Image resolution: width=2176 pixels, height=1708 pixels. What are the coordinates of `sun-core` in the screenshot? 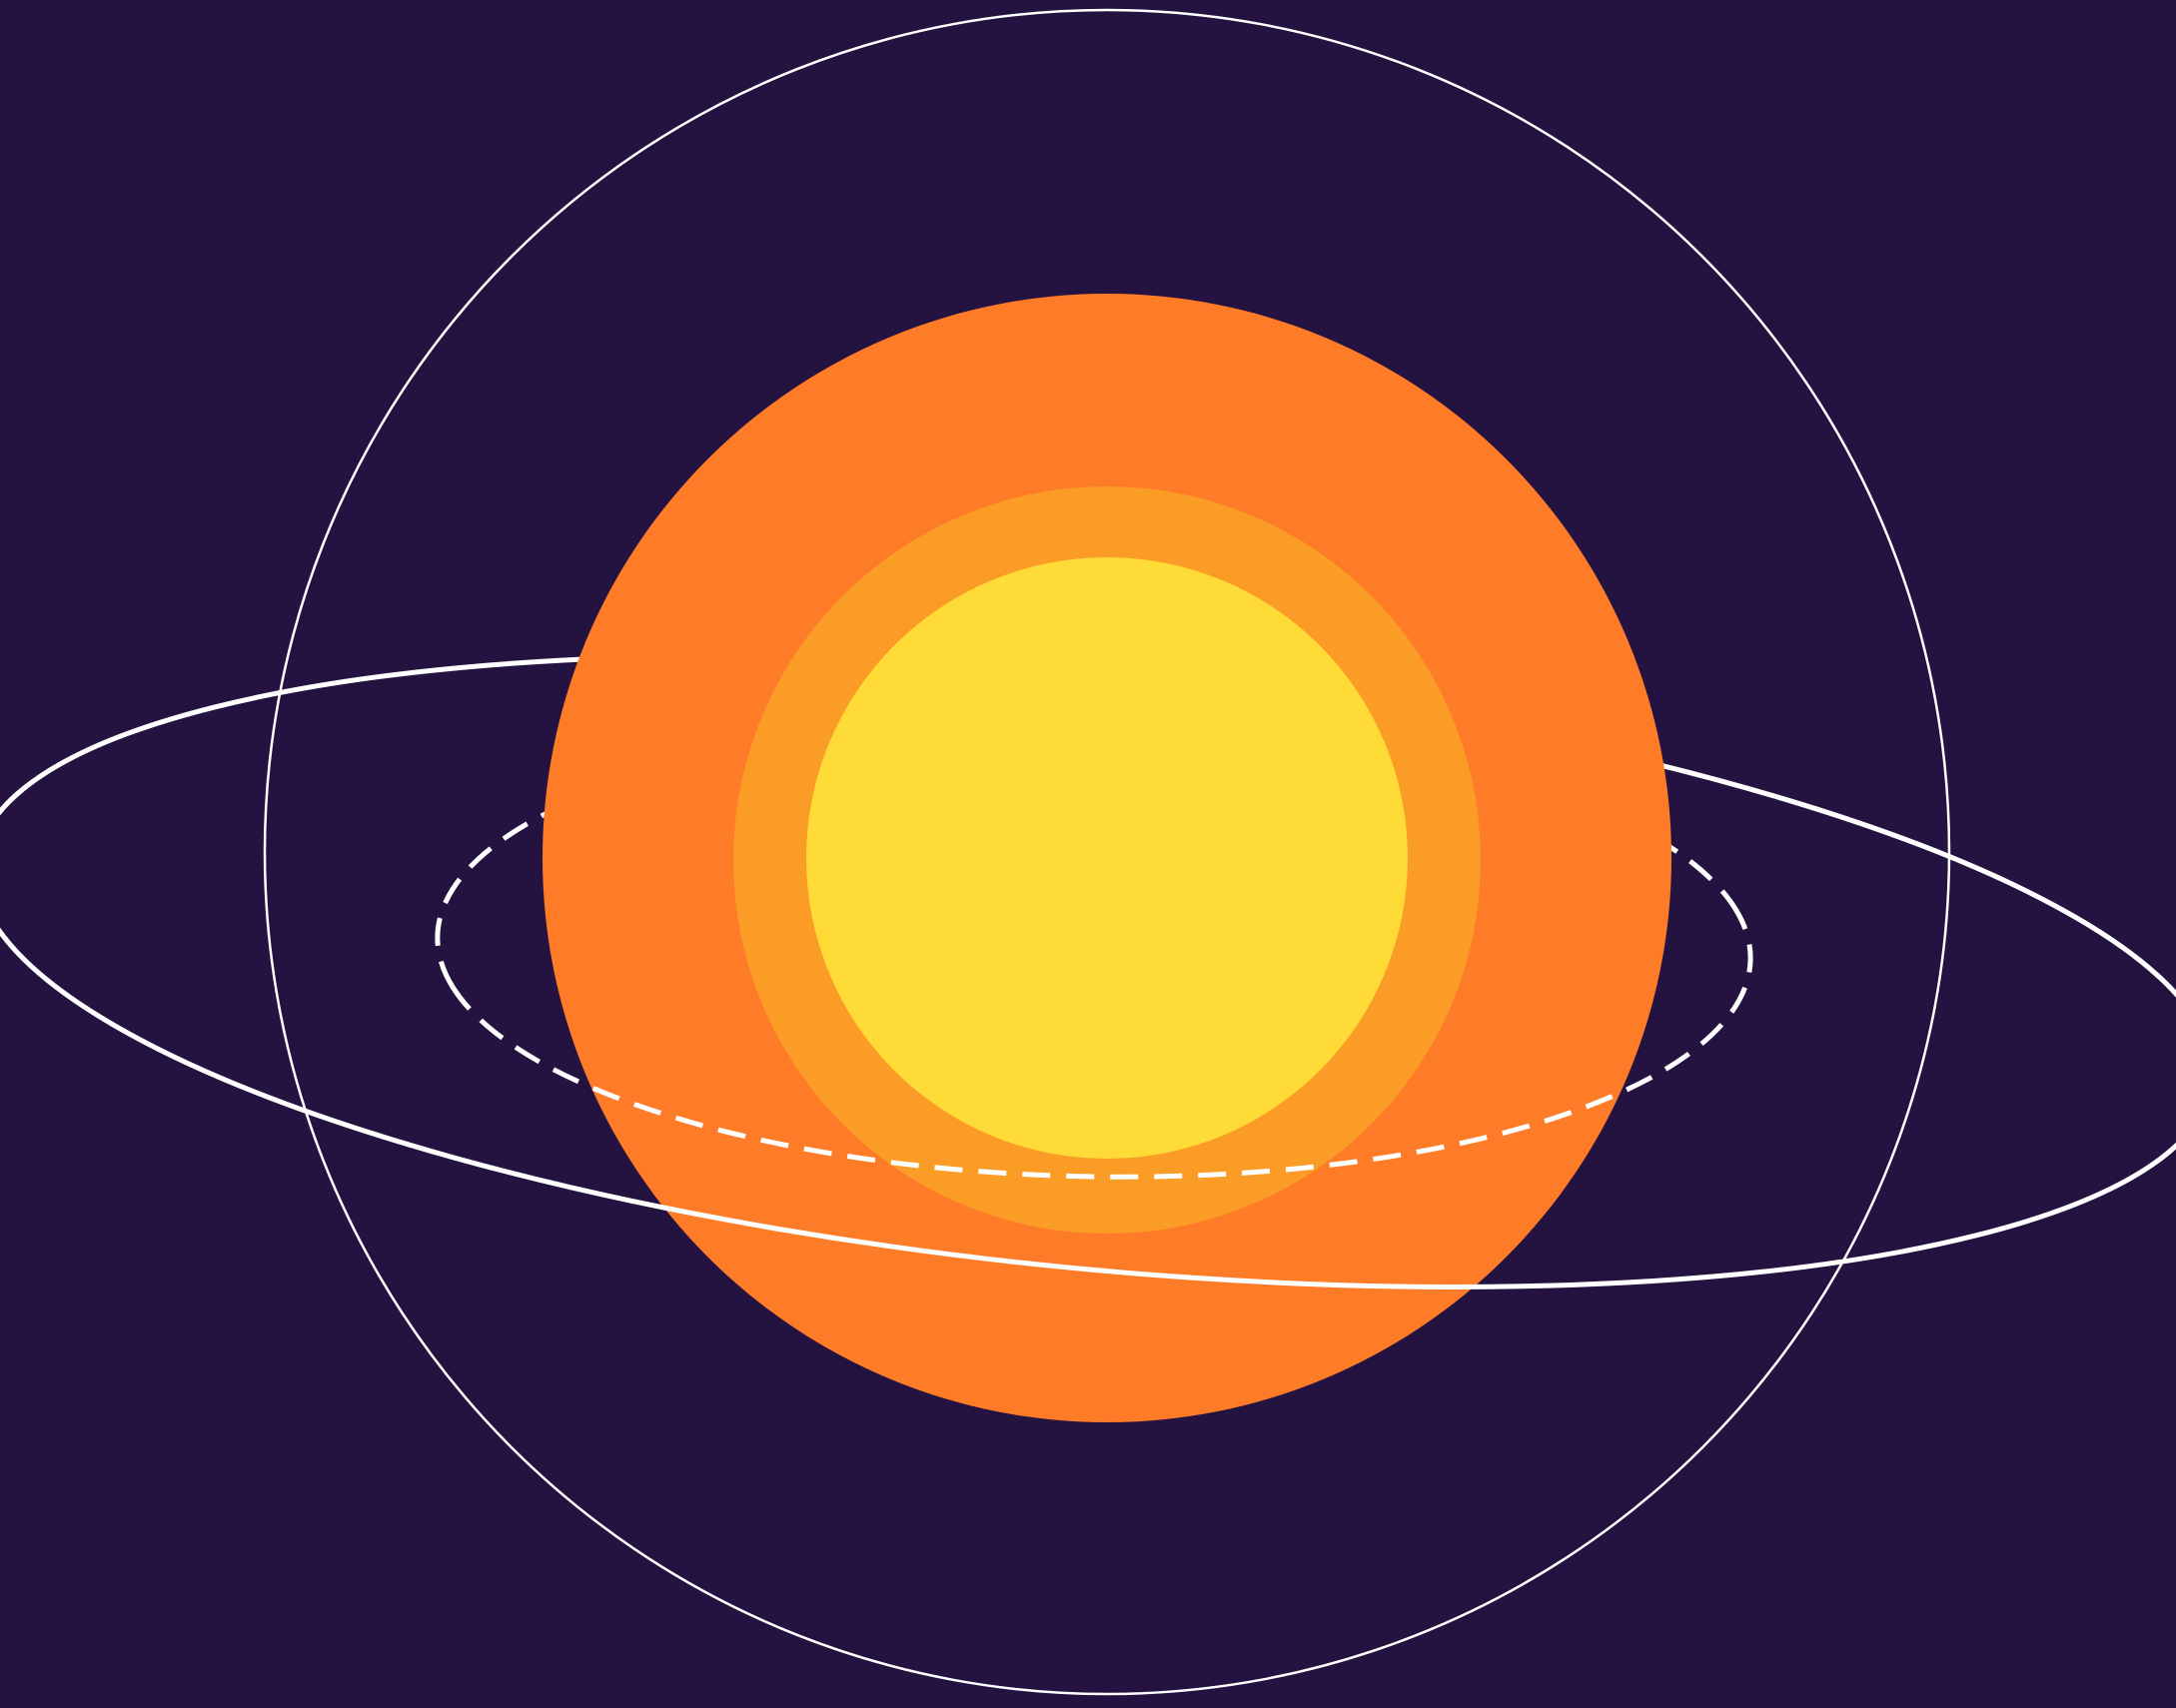 It's located at (1107, 858).